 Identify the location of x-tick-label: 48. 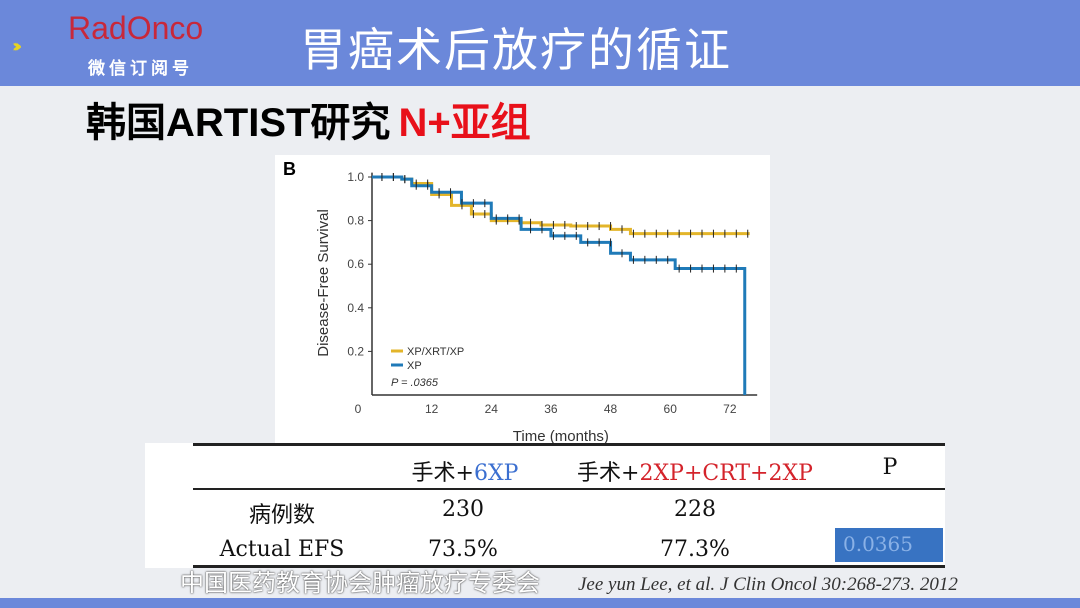
(611, 409).